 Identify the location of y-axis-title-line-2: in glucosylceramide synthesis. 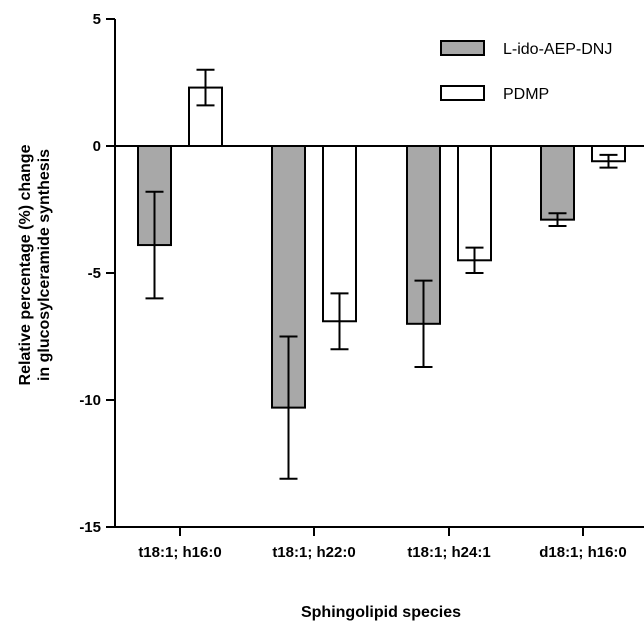
(44, 265).